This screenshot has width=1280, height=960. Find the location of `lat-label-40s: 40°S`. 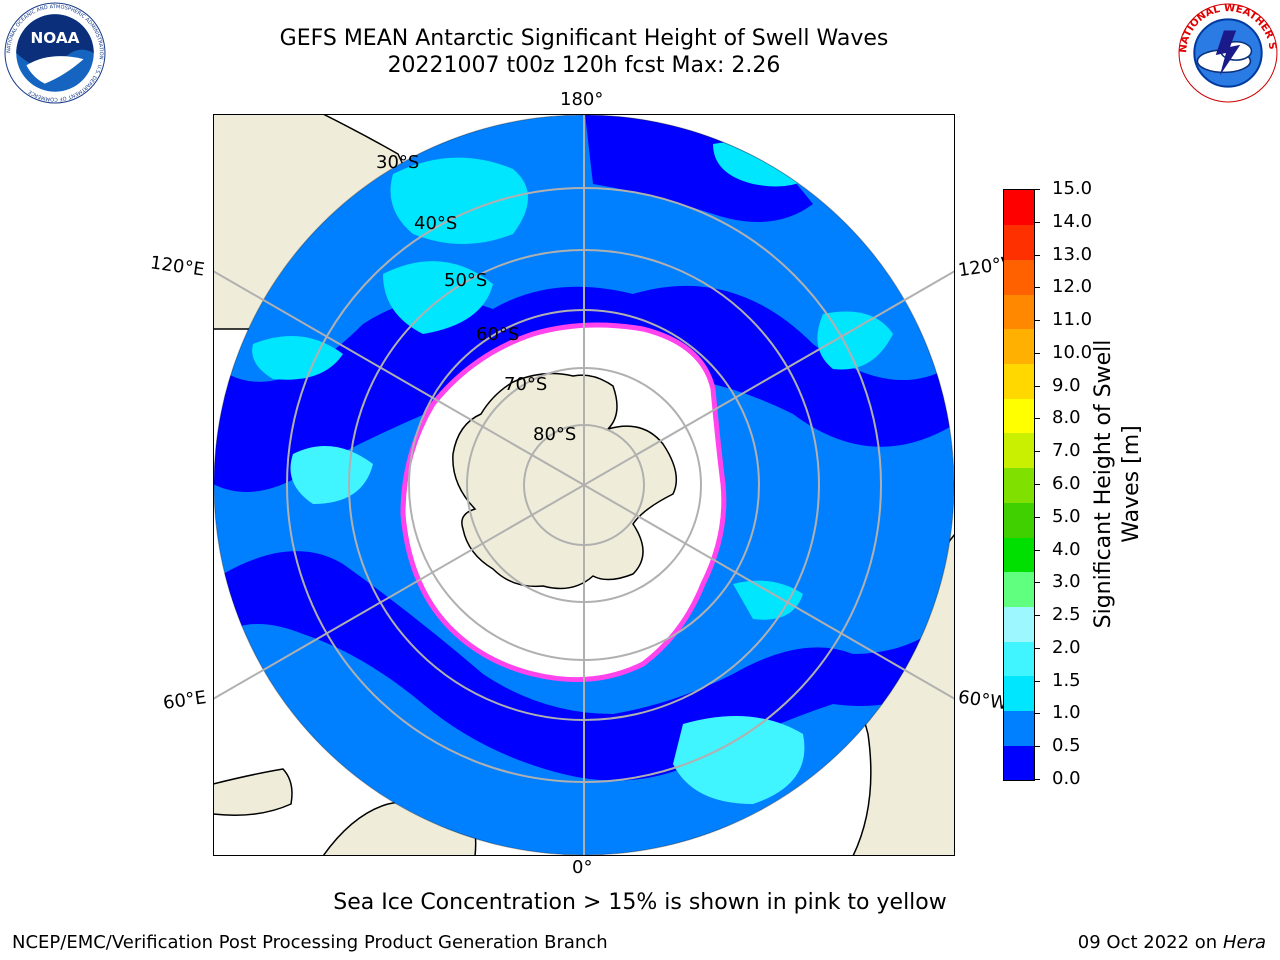

lat-label-40s: 40°S is located at coordinates (436, 223).